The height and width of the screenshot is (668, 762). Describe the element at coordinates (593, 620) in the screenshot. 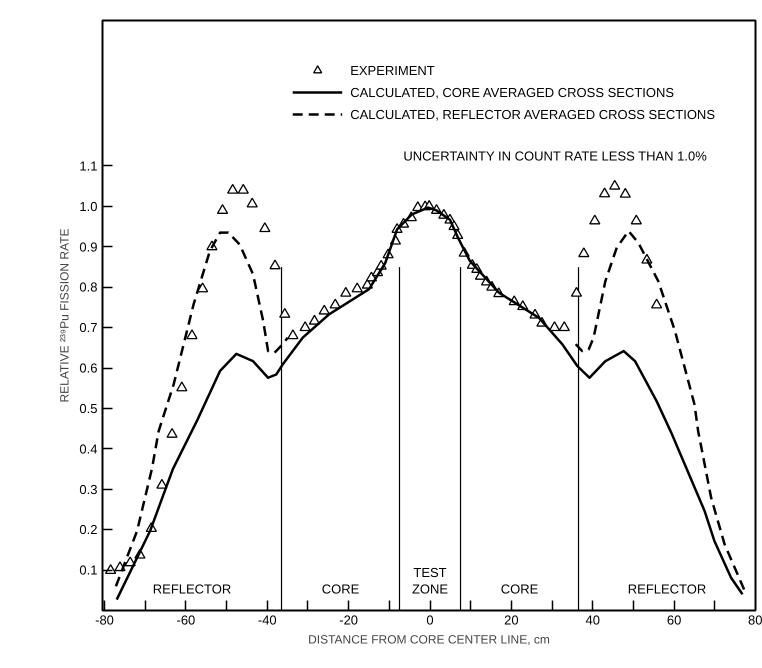

I see `x-tick-label: 40` at that location.